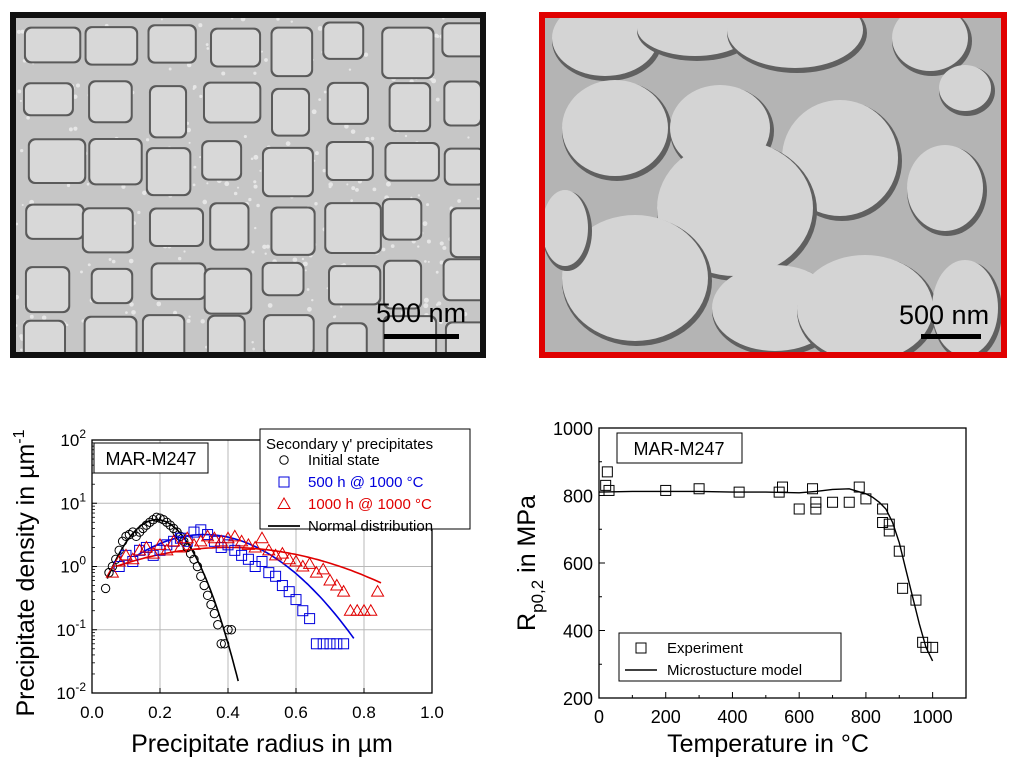 The width and height of the screenshot is (1027, 764). I want to click on y-tick-label: 600, so click(578, 564).